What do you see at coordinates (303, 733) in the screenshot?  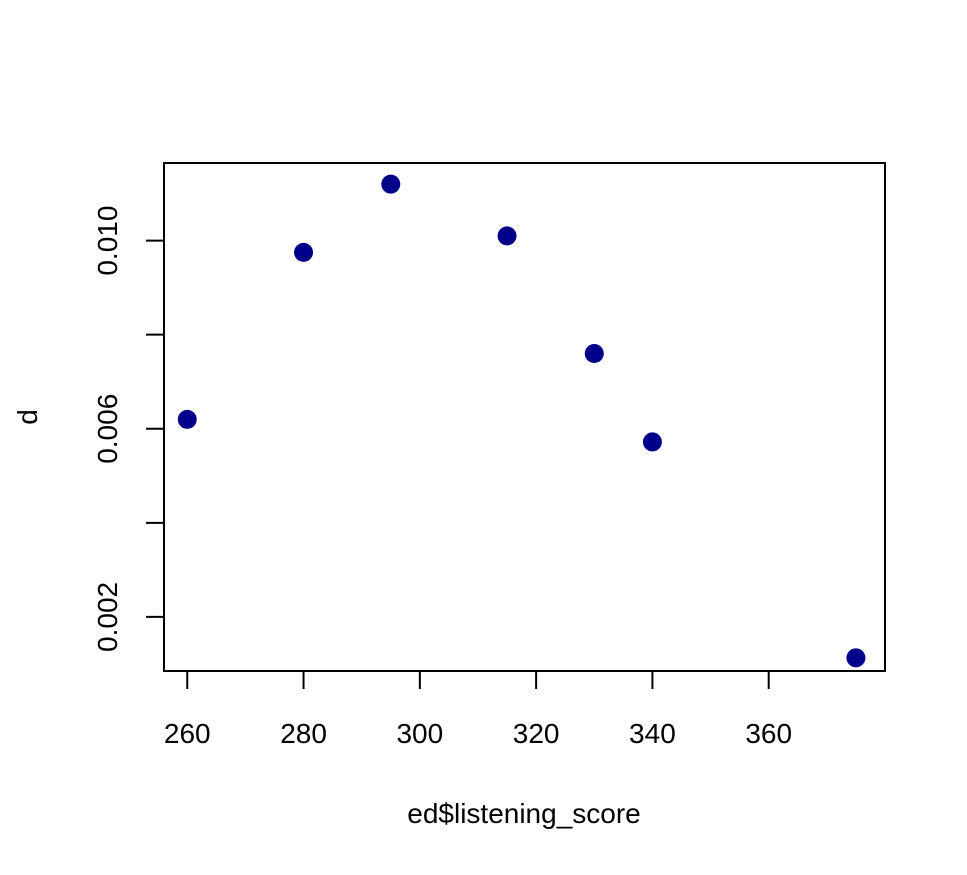 I see `x-tick-label: 280` at bounding box center [303, 733].